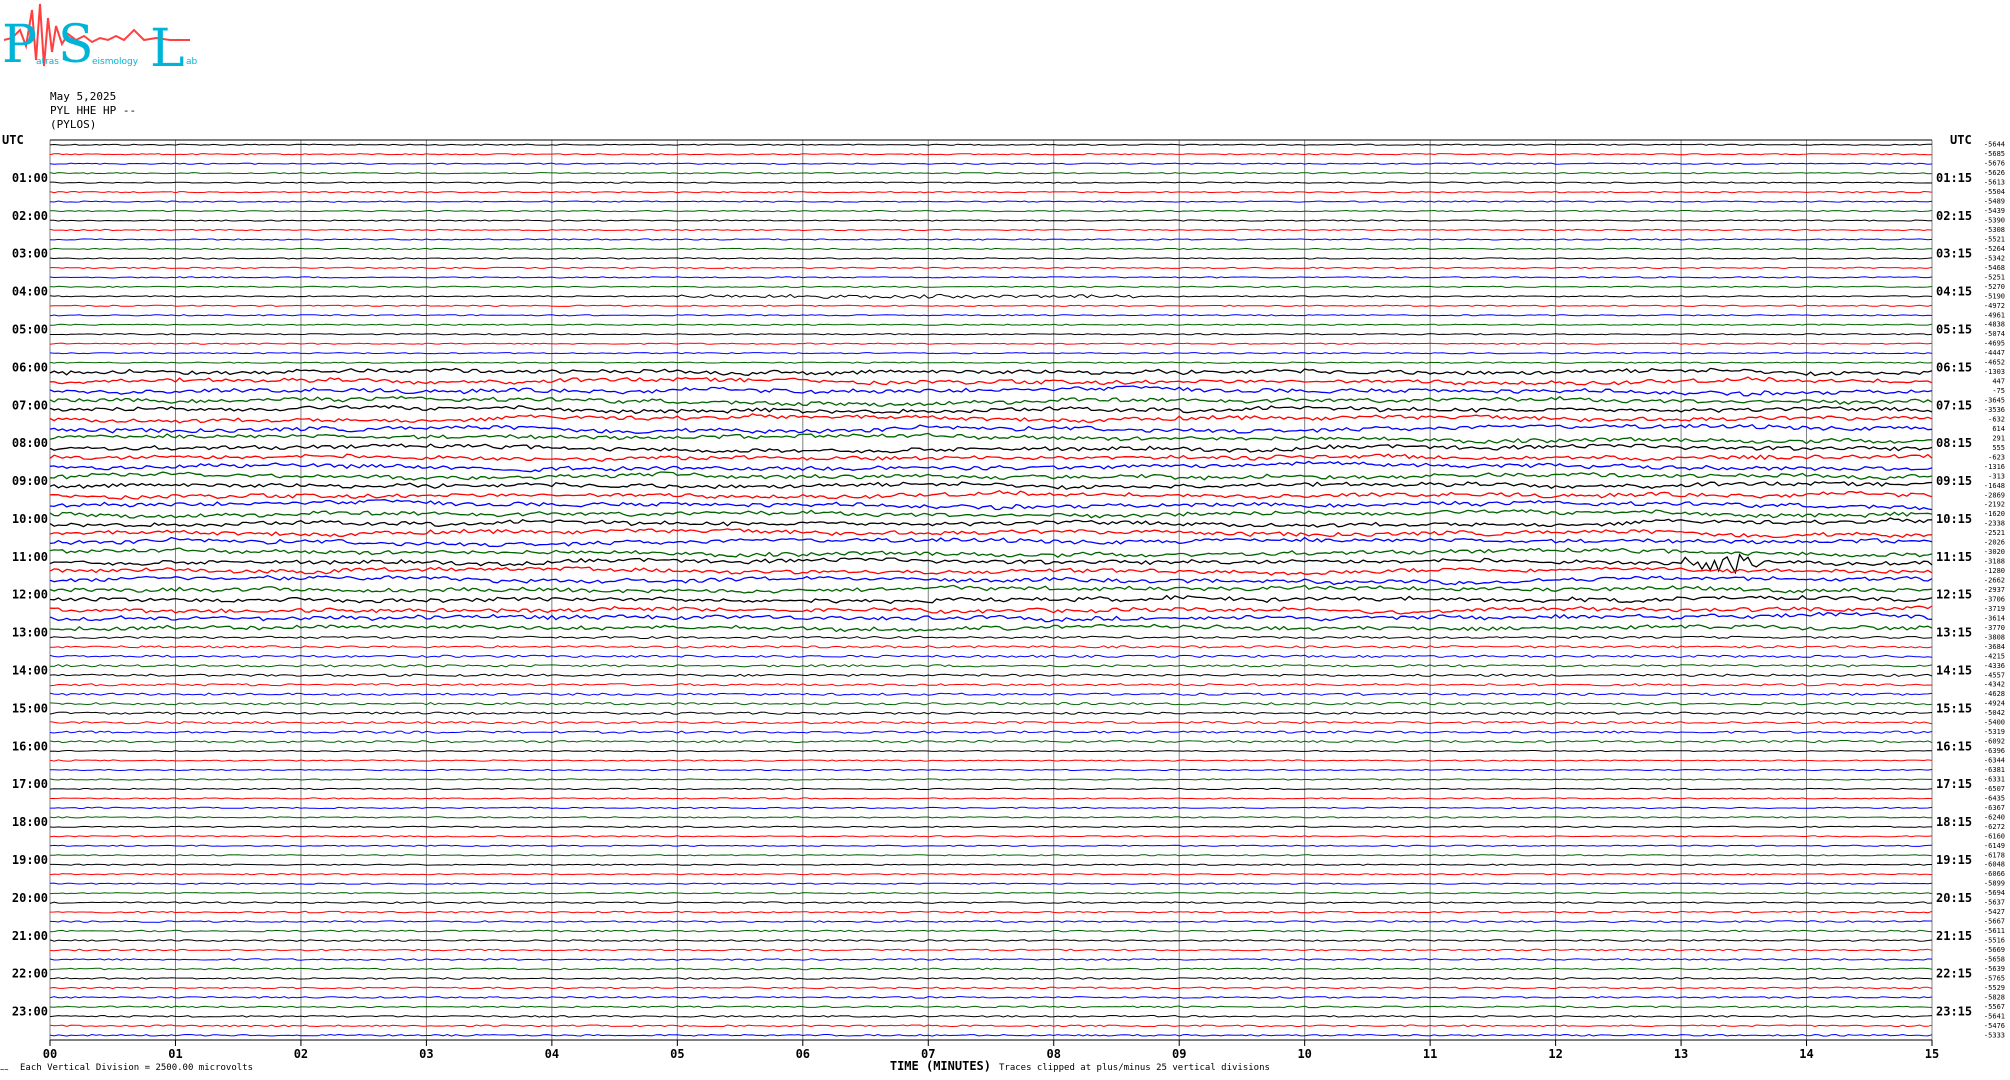  Describe the element at coordinates (192, 62) in the screenshot. I see `logo-small-text-3: ab` at that location.